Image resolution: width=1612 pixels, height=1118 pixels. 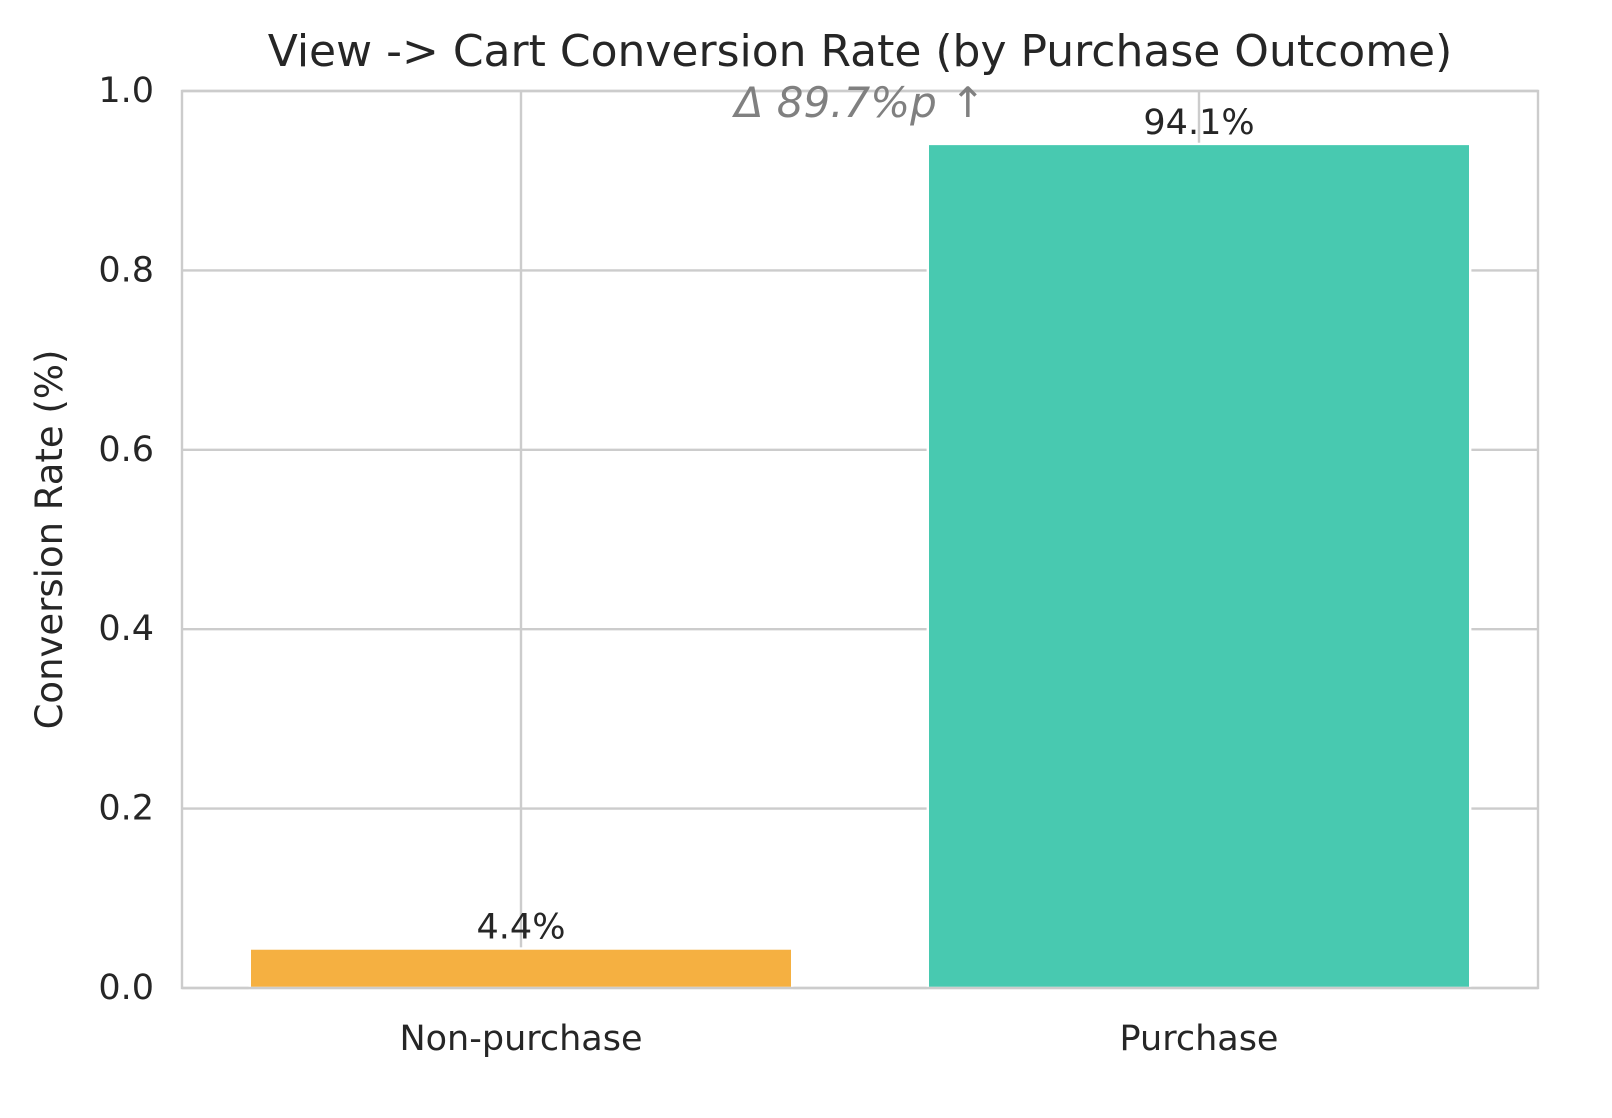 I want to click on bar-value-label: 94.1%, so click(x=1198, y=123).